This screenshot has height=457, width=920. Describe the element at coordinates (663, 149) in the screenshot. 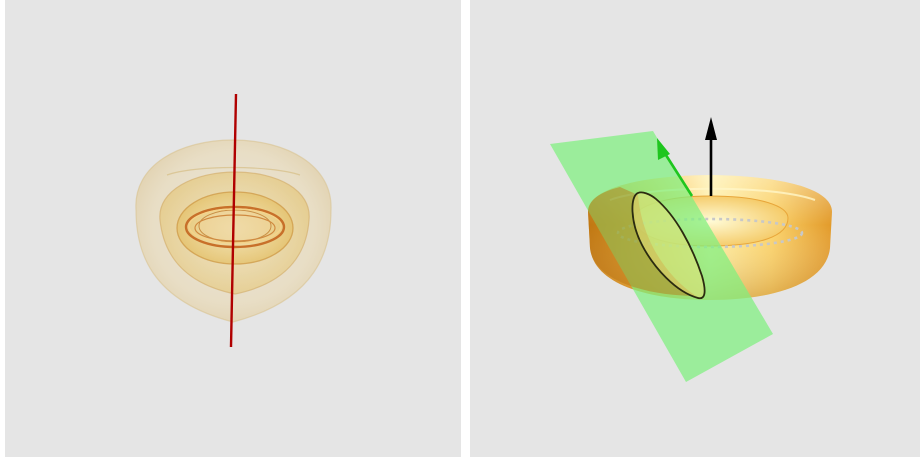

I see `plane-normal-arrow-head` at that location.